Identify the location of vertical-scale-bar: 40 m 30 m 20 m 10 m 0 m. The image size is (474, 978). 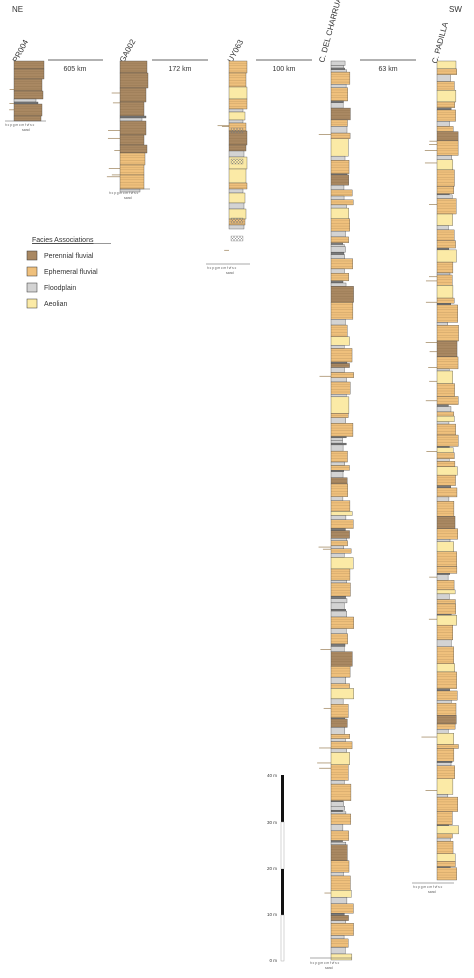
(276, 868).